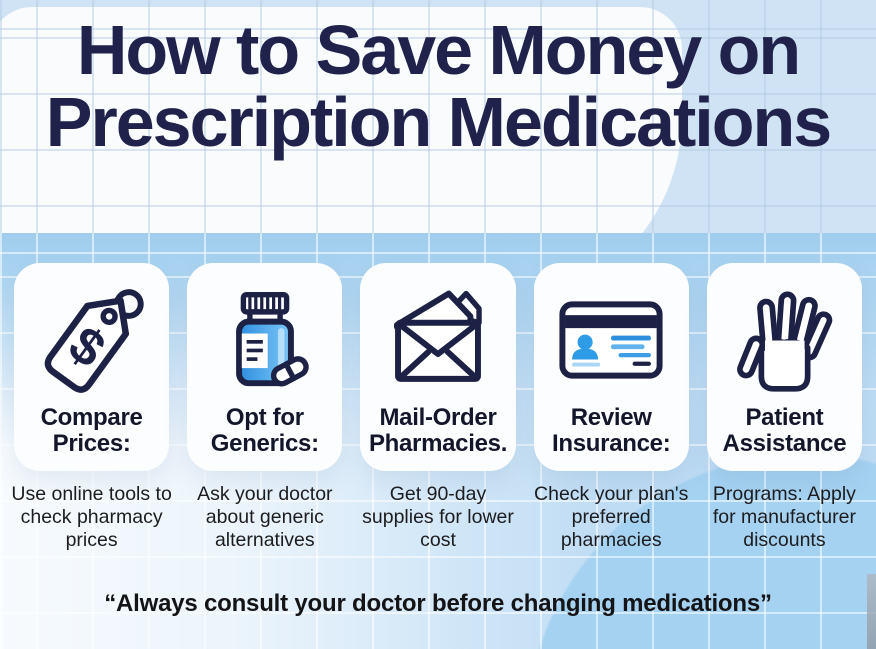  Describe the element at coordinates (871, 611) in the screenshot. I see `screen-edge-artifact` at that location.